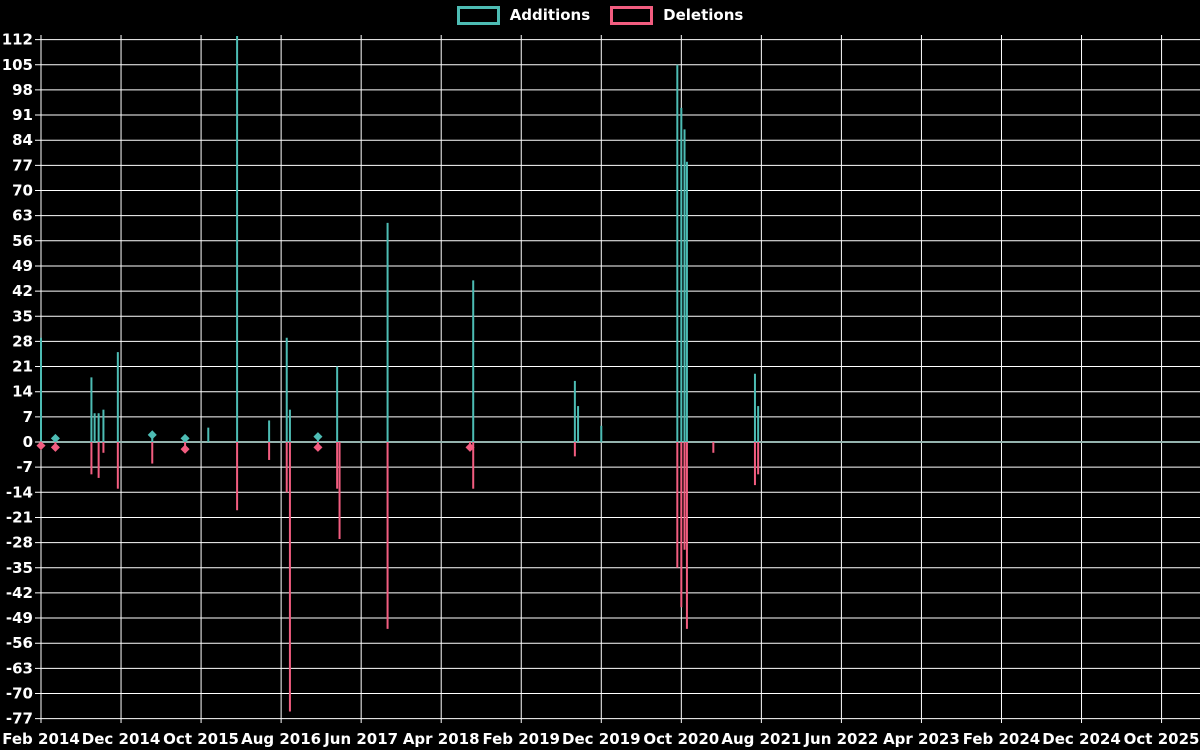 The image size is (1200, 750). Describe the element at coordinates (19, 719) in the screenshot. I see `svg-text: -77` at that location.